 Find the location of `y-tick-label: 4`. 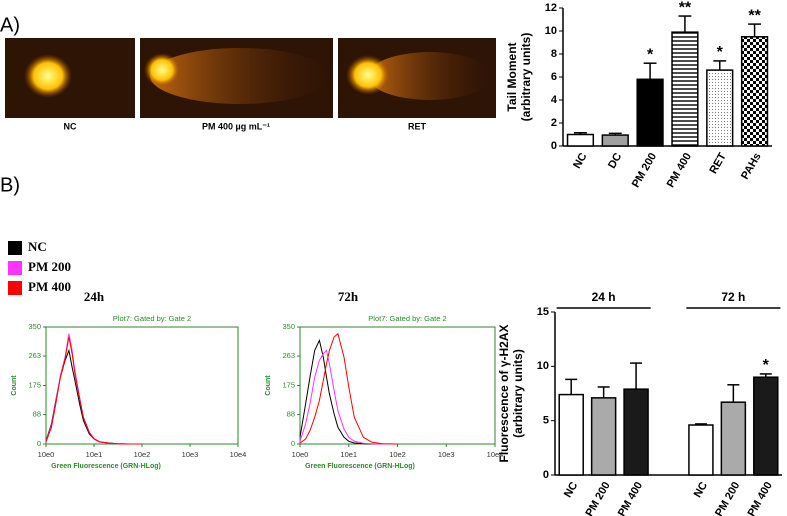

y-tick-label: 4 is located at coordinates (554, 100).